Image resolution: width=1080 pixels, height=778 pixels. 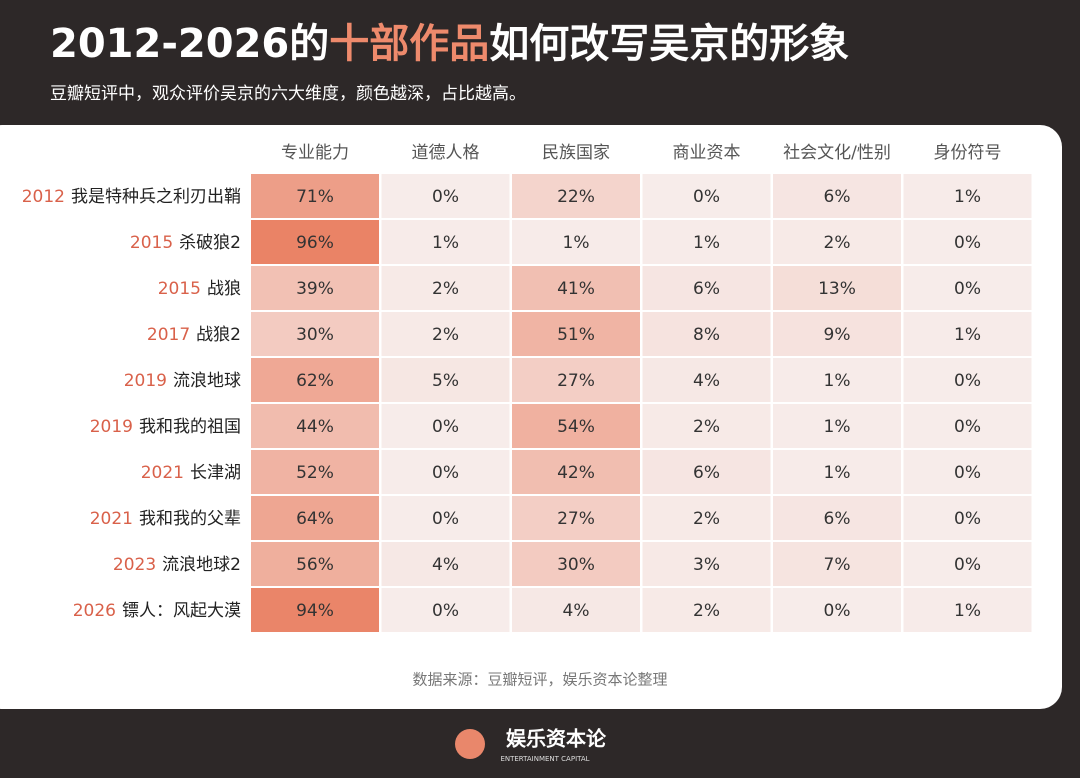 What do you see at coordinates (111, 427) in the screenshot?
I see `row-year: 2019` at bounding box center [111, 427].